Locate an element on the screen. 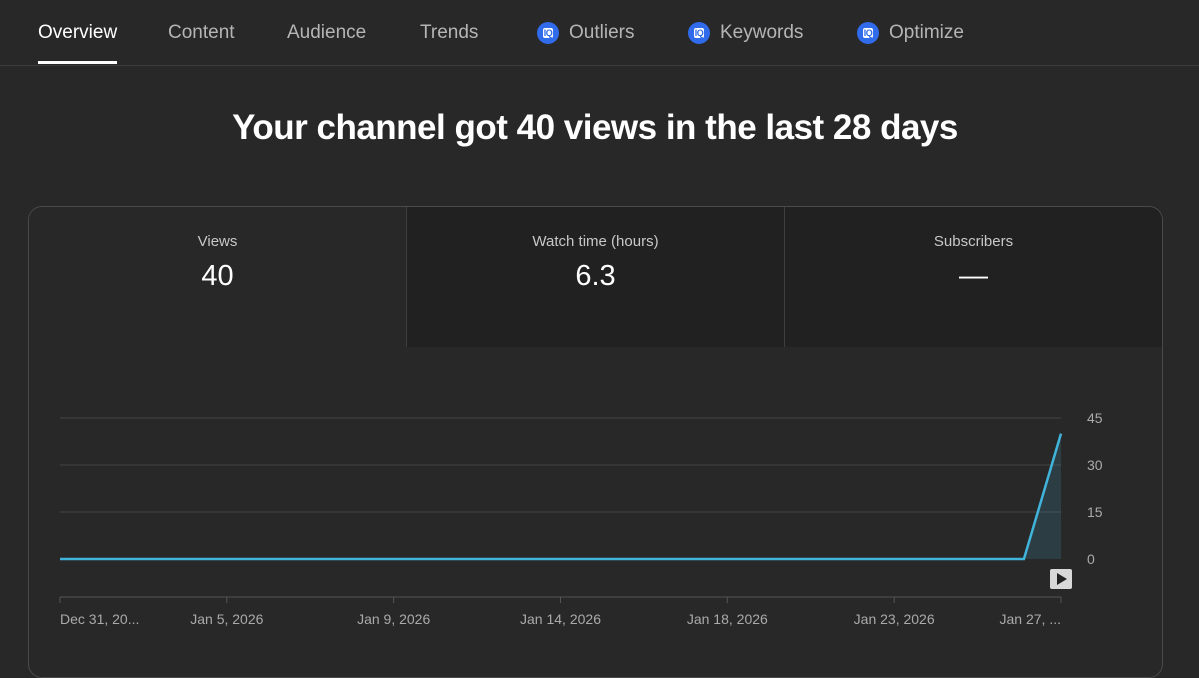  metric-value: 6.3 is located at coordinates (595, 276).